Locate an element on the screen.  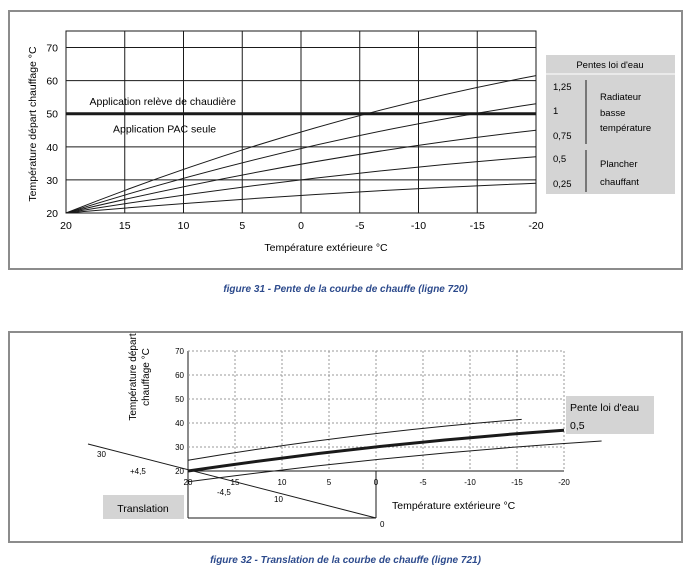
translation-tick-label: +4,5 is located at coordinates (138, 471).